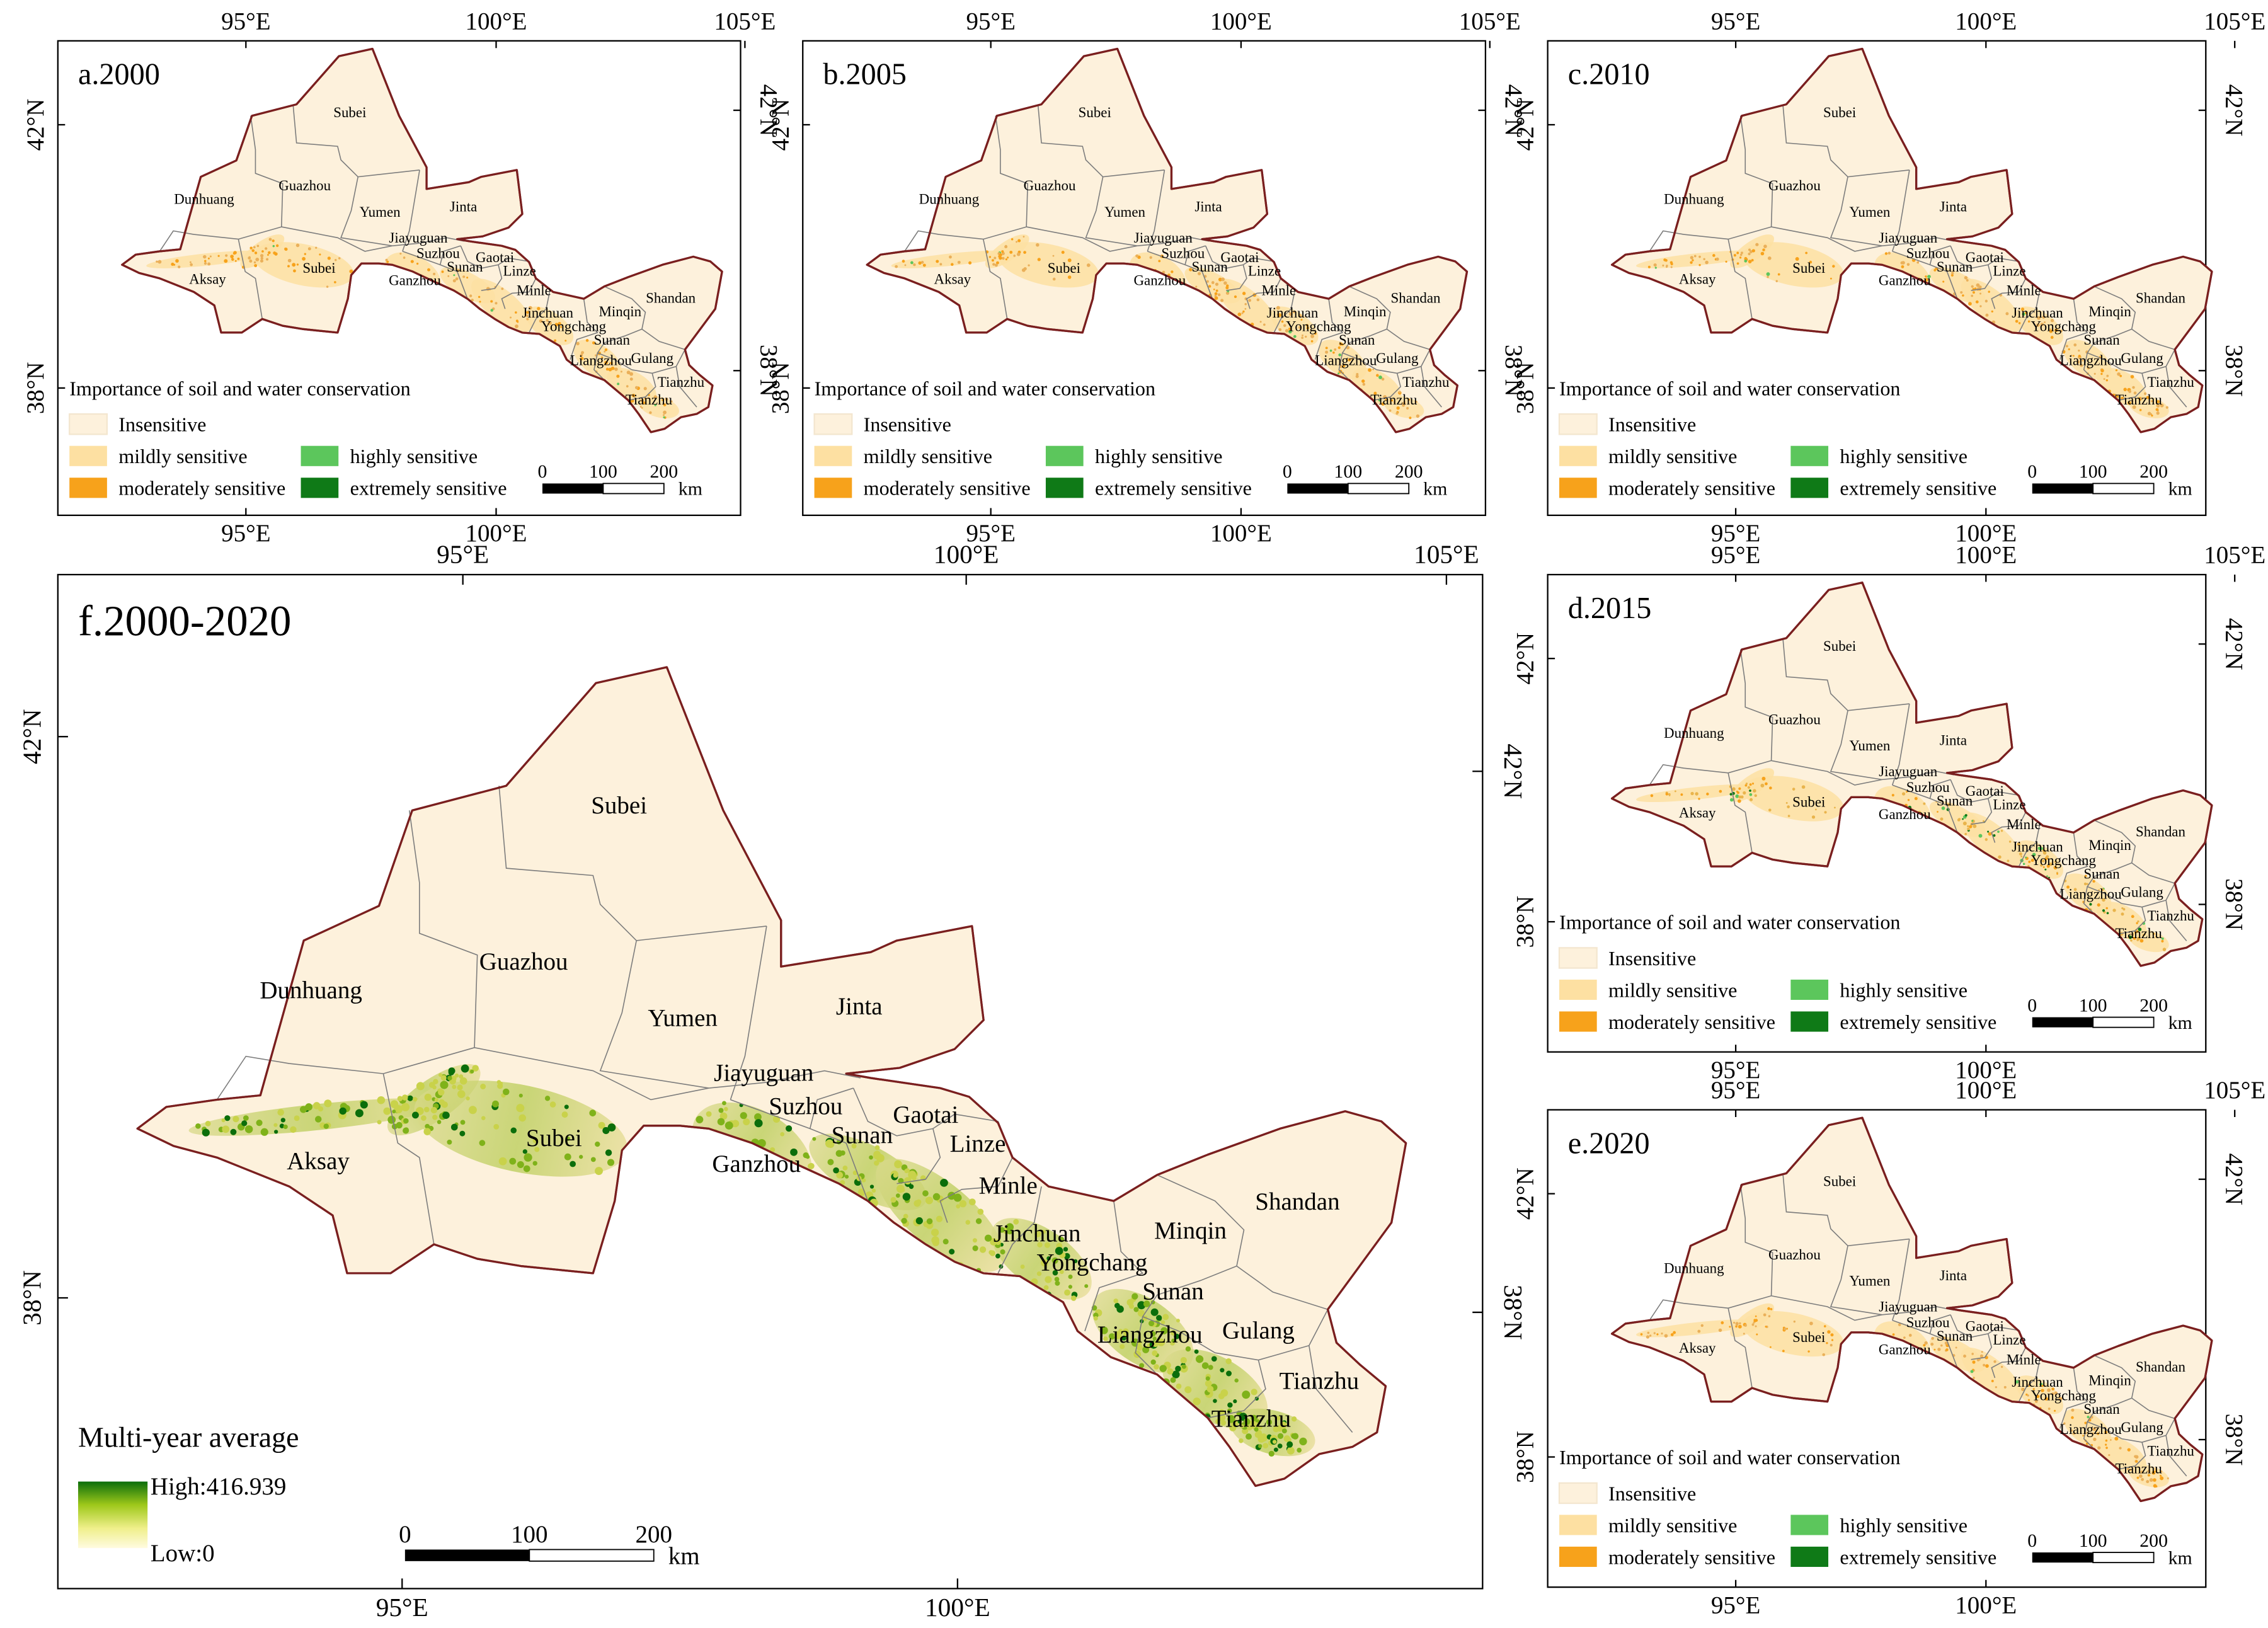 The height and width of the screenshot is (1628, 2268). What do you see at coordinates (1293, 313) in the screenshot?
I see `county-label: Jinchuan` at bounding box center [1293, 313].